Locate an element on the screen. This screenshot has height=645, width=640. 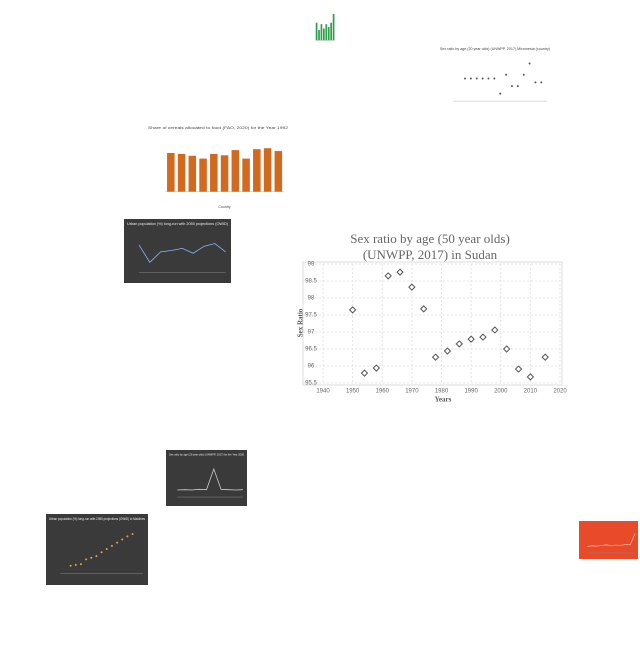
x-tick-label: 2010 is located at coordinates (531, 392).